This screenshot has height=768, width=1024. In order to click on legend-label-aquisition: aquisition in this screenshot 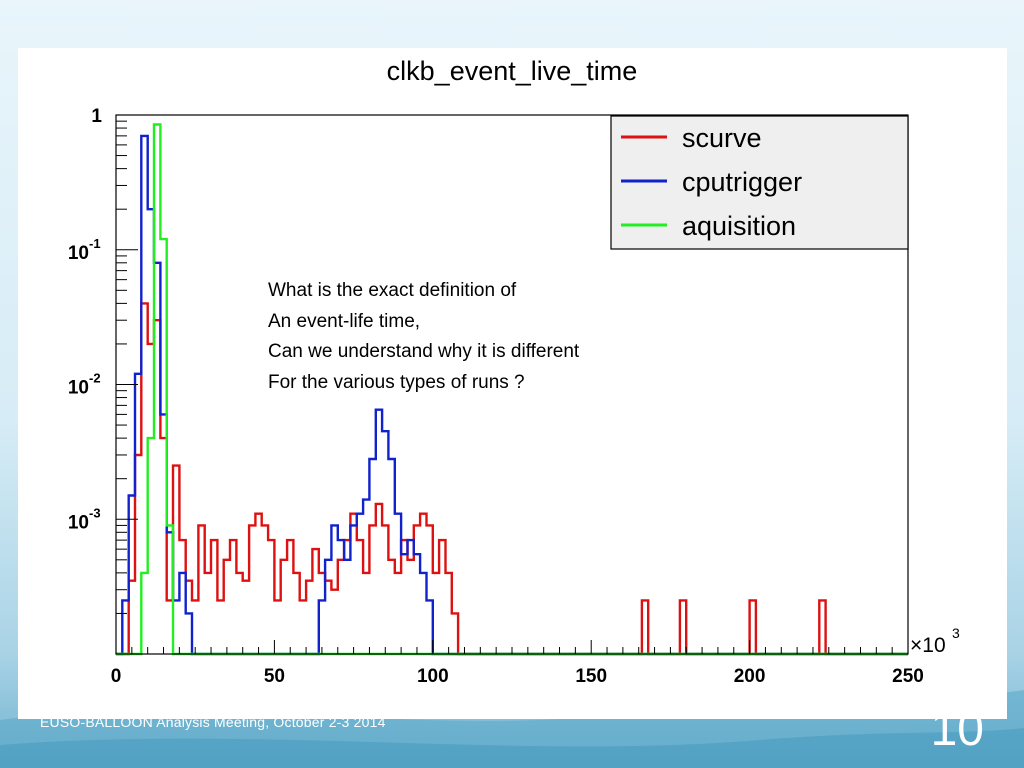, I will do `click(739, 226)`.